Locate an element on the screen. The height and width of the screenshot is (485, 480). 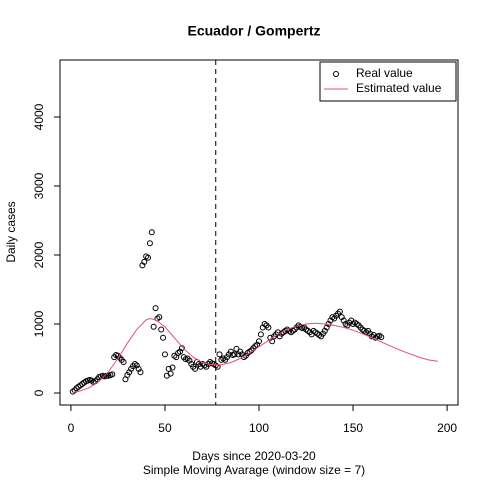
x-tick-label: 150 is located at coordinates (353, 428).